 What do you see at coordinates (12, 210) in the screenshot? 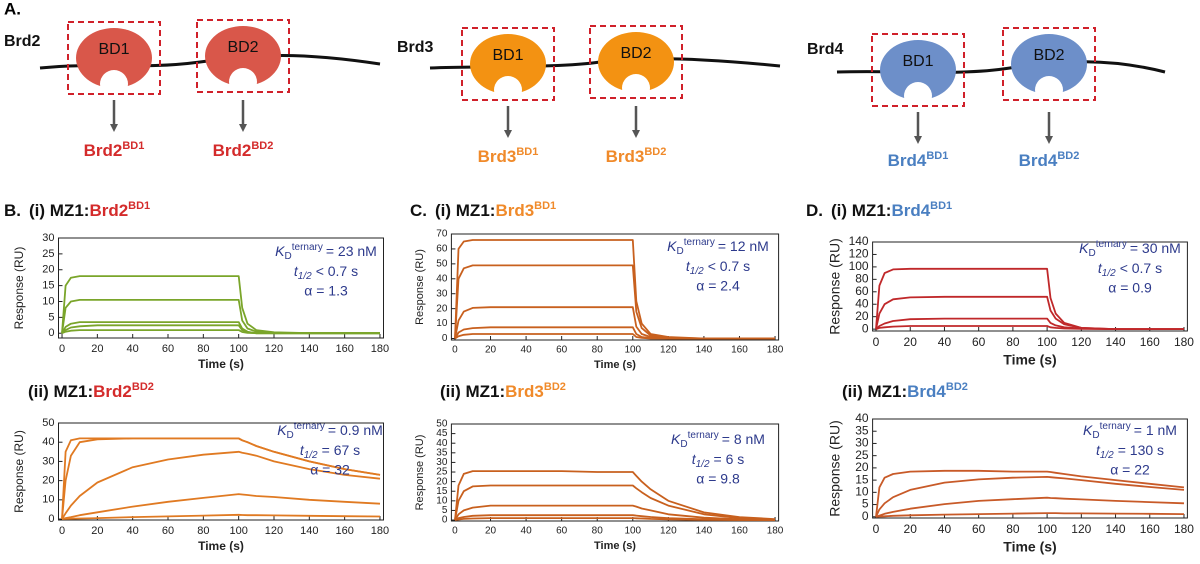
I see `panel-label: B.` at bounding box center [12, 210].